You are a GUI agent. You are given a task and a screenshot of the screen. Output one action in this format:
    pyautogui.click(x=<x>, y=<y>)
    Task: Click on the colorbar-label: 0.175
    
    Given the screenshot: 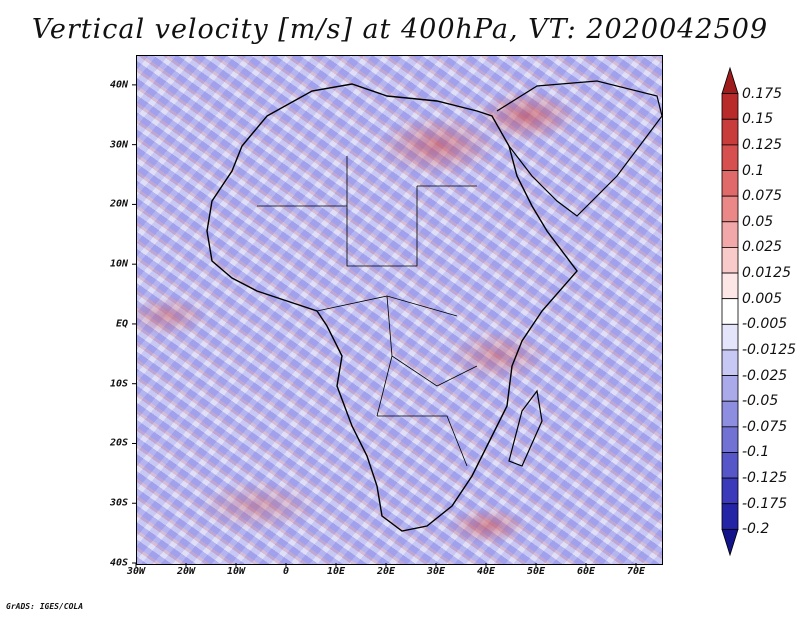 What is the action you would take?
    pyautogui.click(x=762, y=93)
    